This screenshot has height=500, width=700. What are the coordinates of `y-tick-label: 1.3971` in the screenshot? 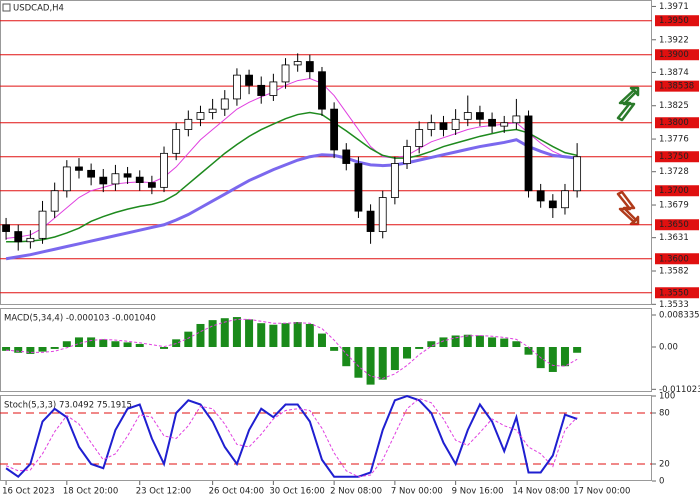 It's located at (674, 7).